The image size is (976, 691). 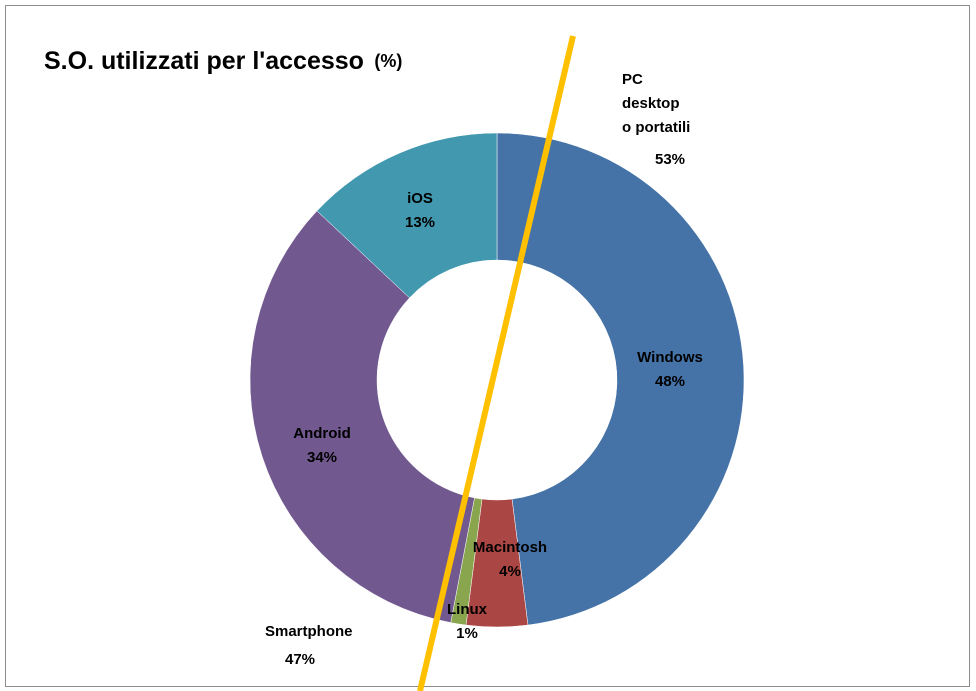 I want to click on slice-value: 4%, so click(x=510, y=571).